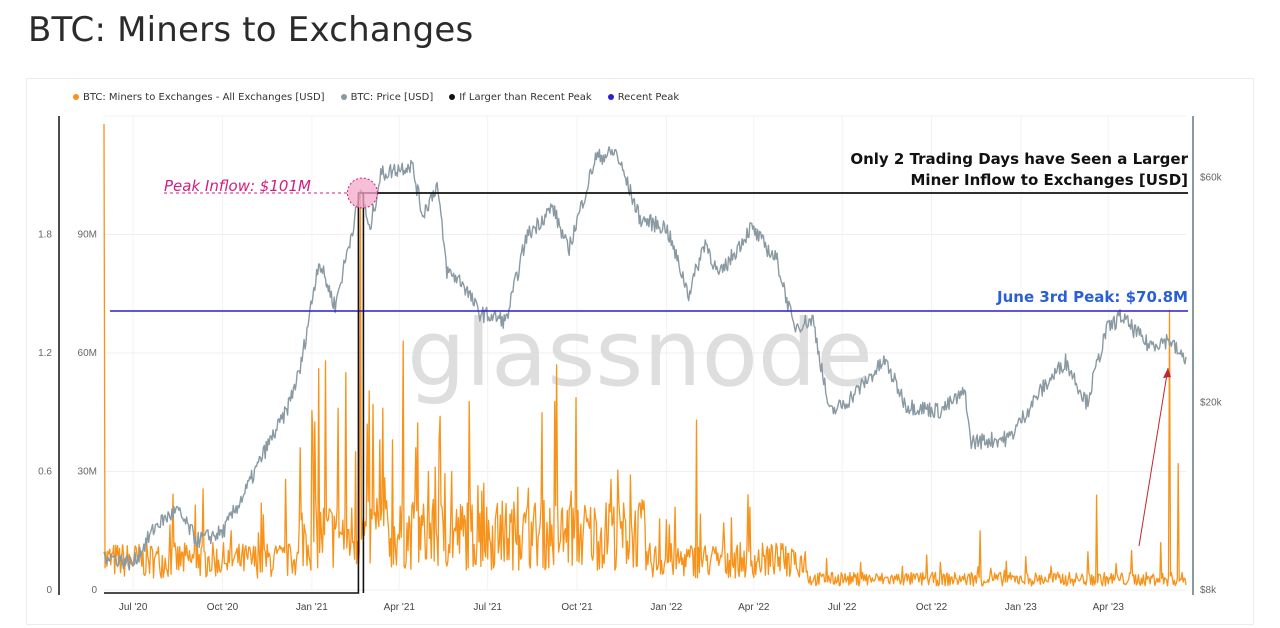 The image size is (1280, 628). What do you see at coordinates (67, 356) in the screenshot?
I see `left-axis: 0 0.6 1.2 1.8 0 30M 60M 90M` at bounding box center [67, 356].